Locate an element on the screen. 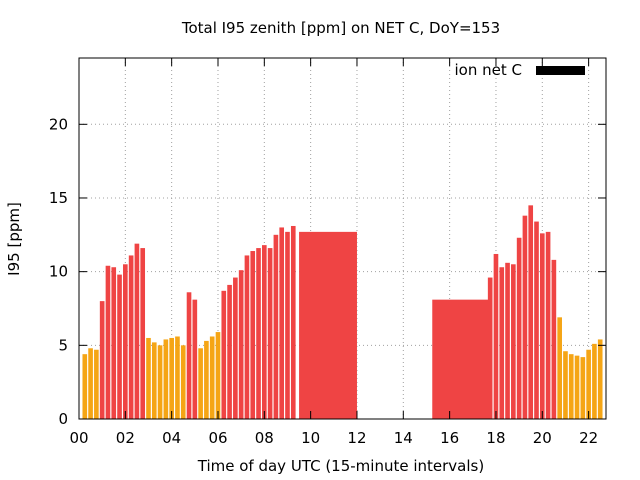 The height and width of the screenshot is (480, 640). x-tick-label: 02 is located at coordinates (125, 438).